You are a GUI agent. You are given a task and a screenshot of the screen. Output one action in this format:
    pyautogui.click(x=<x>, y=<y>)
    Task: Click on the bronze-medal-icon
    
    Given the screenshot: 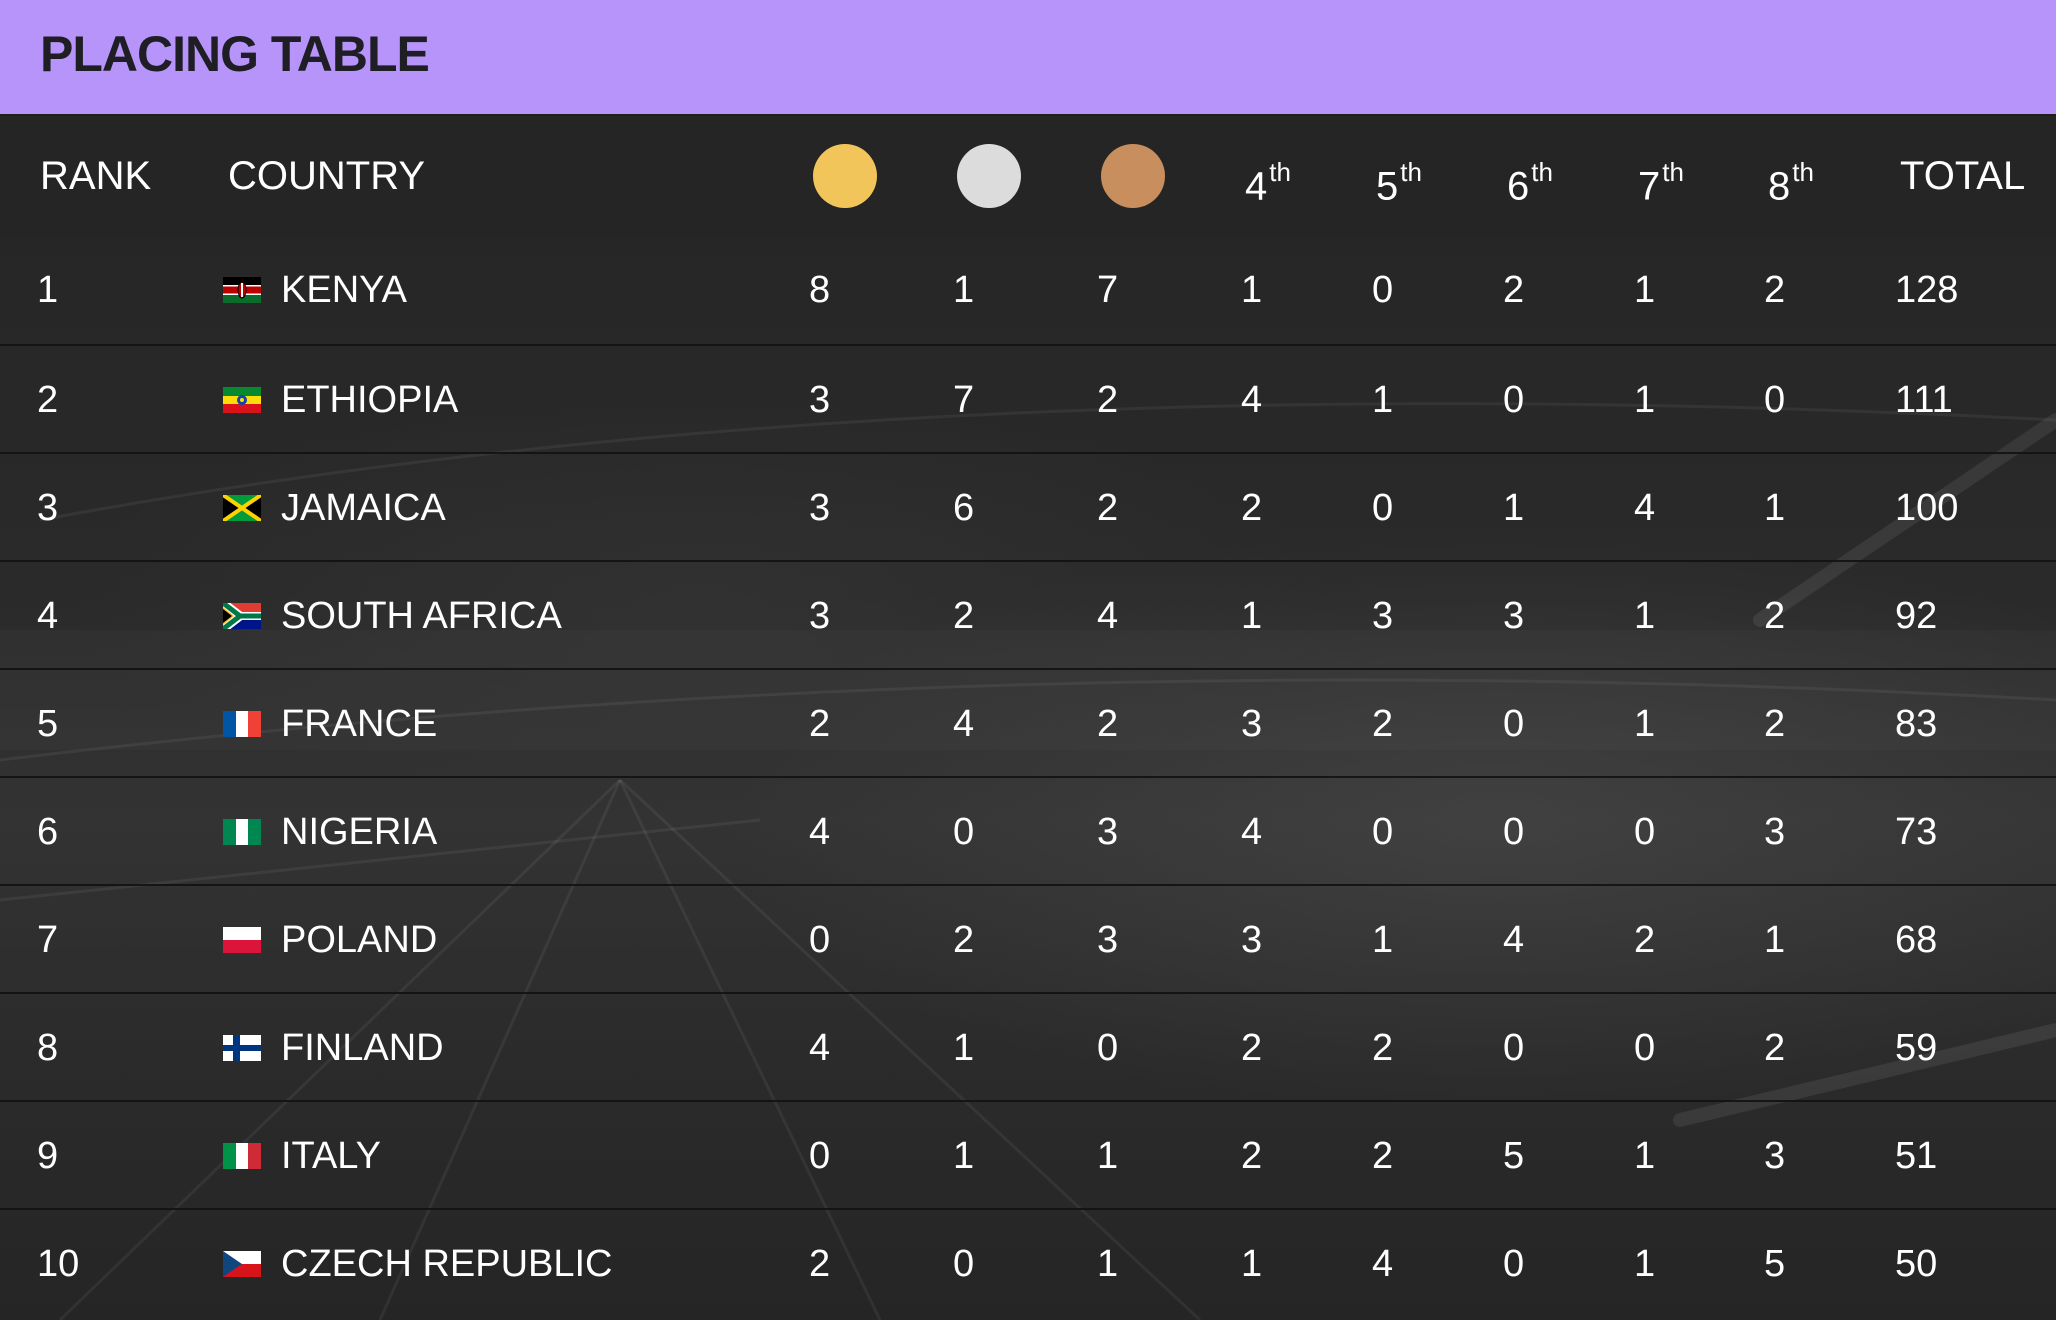 What is the action you would take?
    pyautogui.click(x=1133, y=176)
    